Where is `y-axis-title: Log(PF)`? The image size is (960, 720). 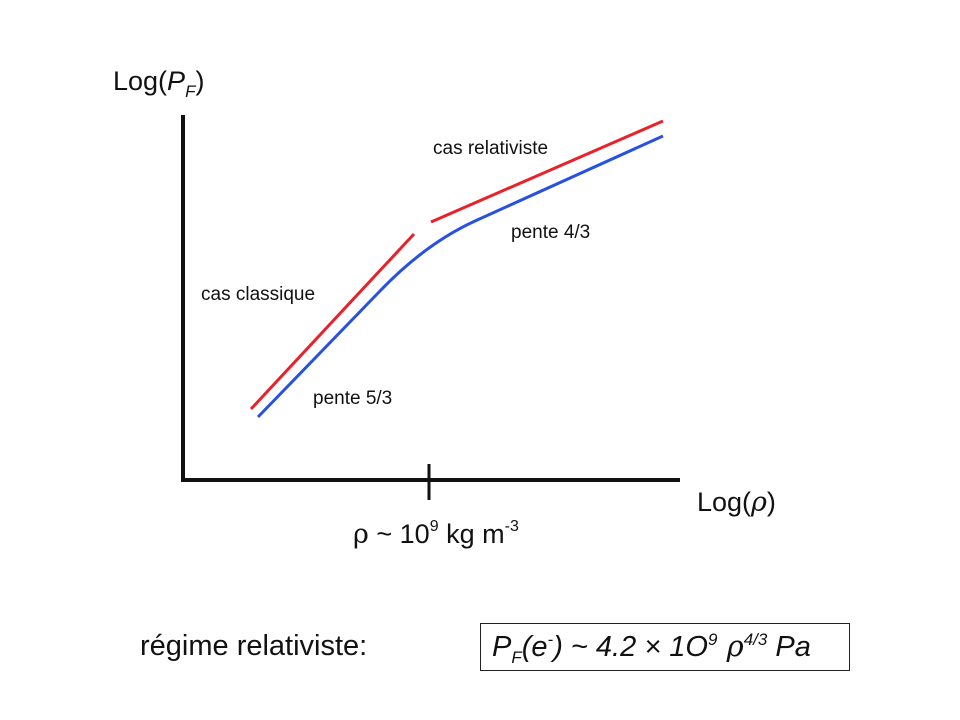 y-axis-title: Log(PF) is located at coordinates (159, 83).